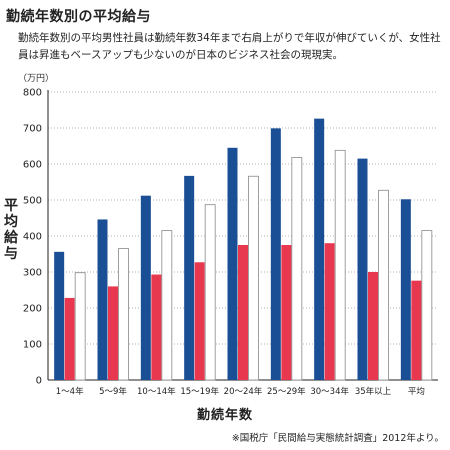 This screenshot has height=450, width=450. Describe the element at coordinates (70, 391) in the screenshot. I see `x-tick-label: 1～4年` at that location.